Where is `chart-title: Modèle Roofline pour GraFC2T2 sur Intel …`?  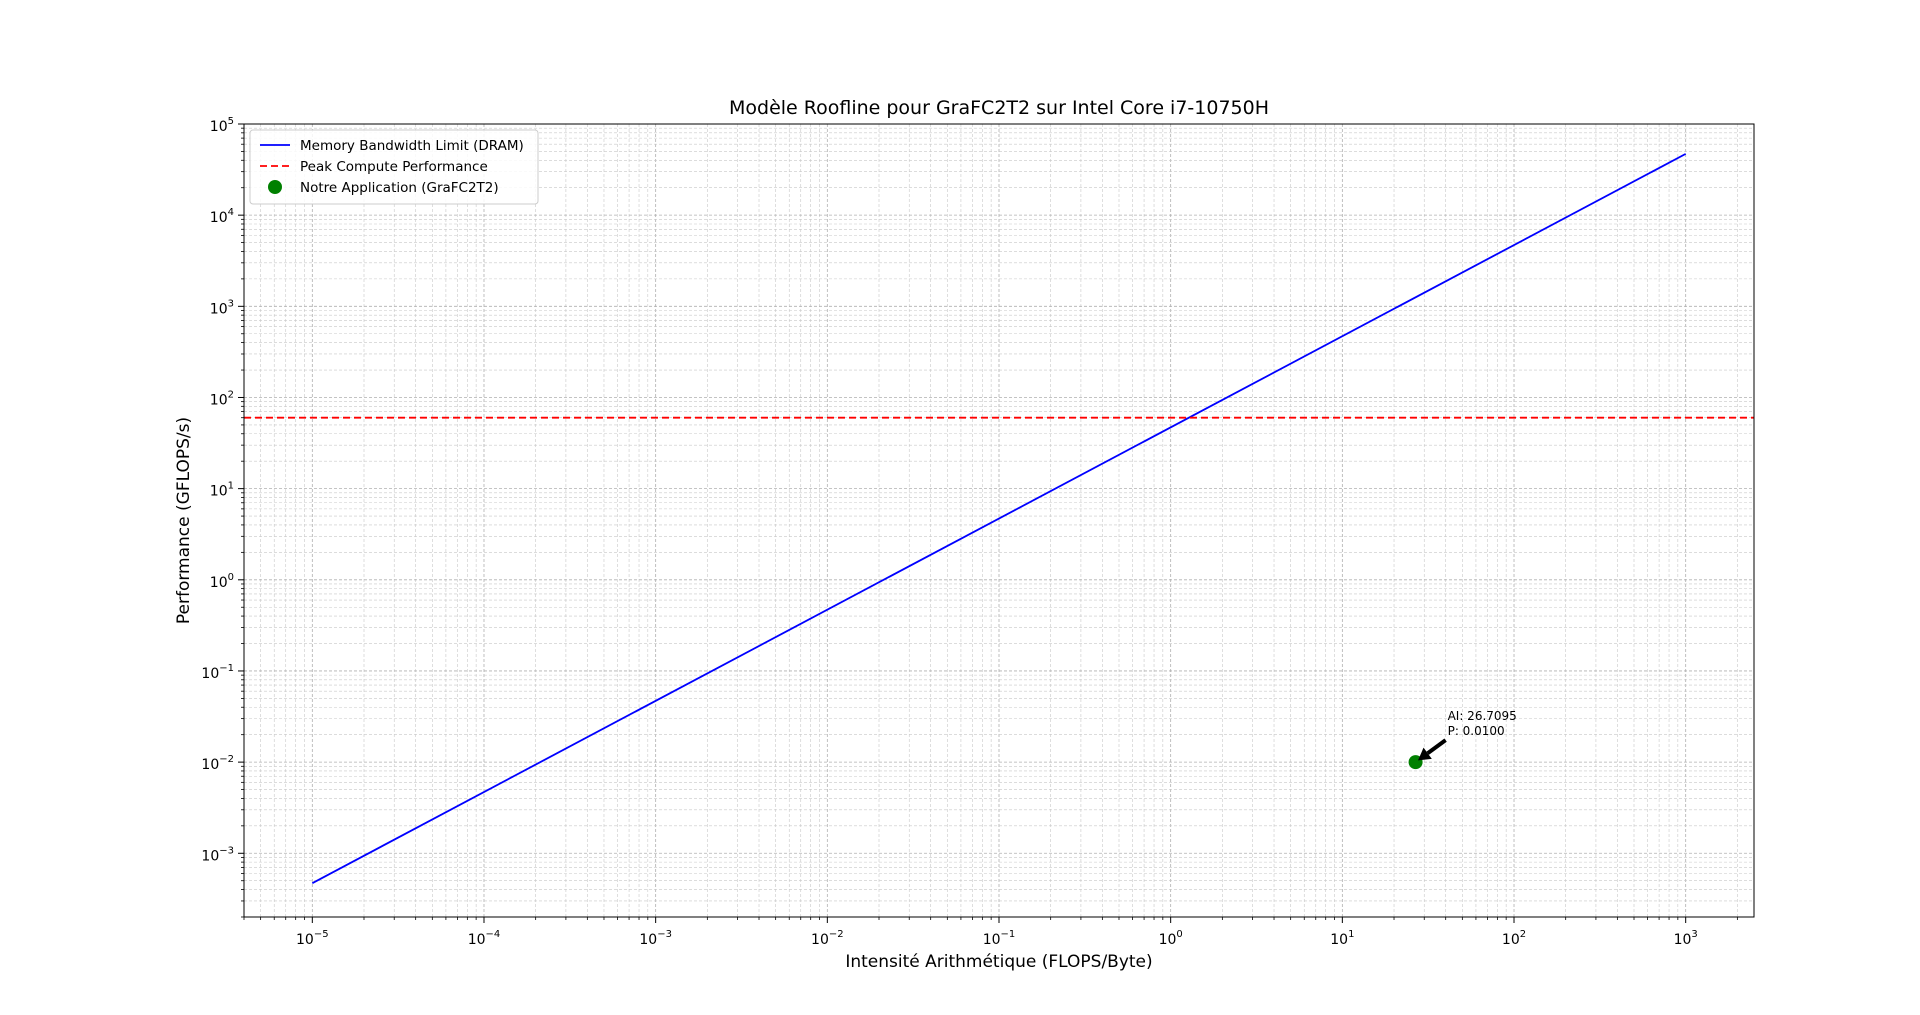
chart-title: Modèle Roofline pour GraFC2T2 sur Intel … is located at coordinates (999, 108).